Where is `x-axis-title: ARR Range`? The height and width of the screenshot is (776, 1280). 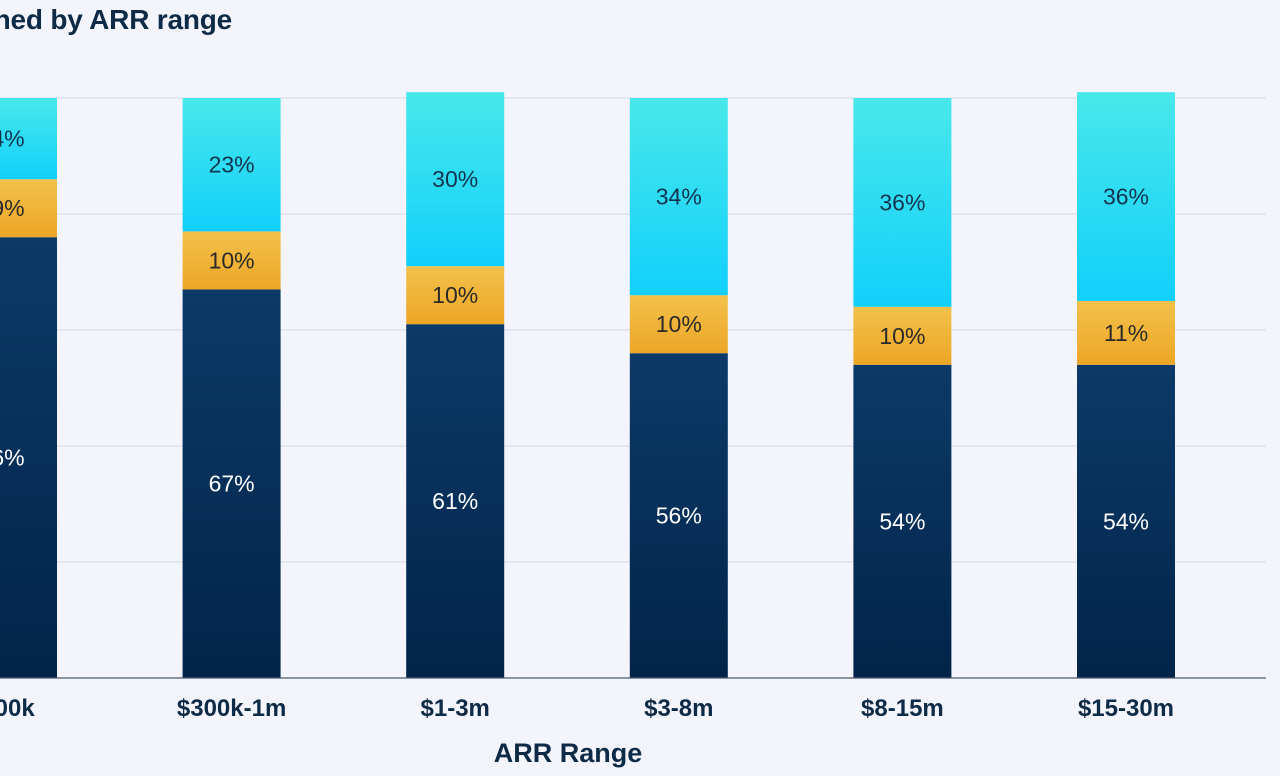
x-axis-title: ARR Range is located at coordinates (568, 753).